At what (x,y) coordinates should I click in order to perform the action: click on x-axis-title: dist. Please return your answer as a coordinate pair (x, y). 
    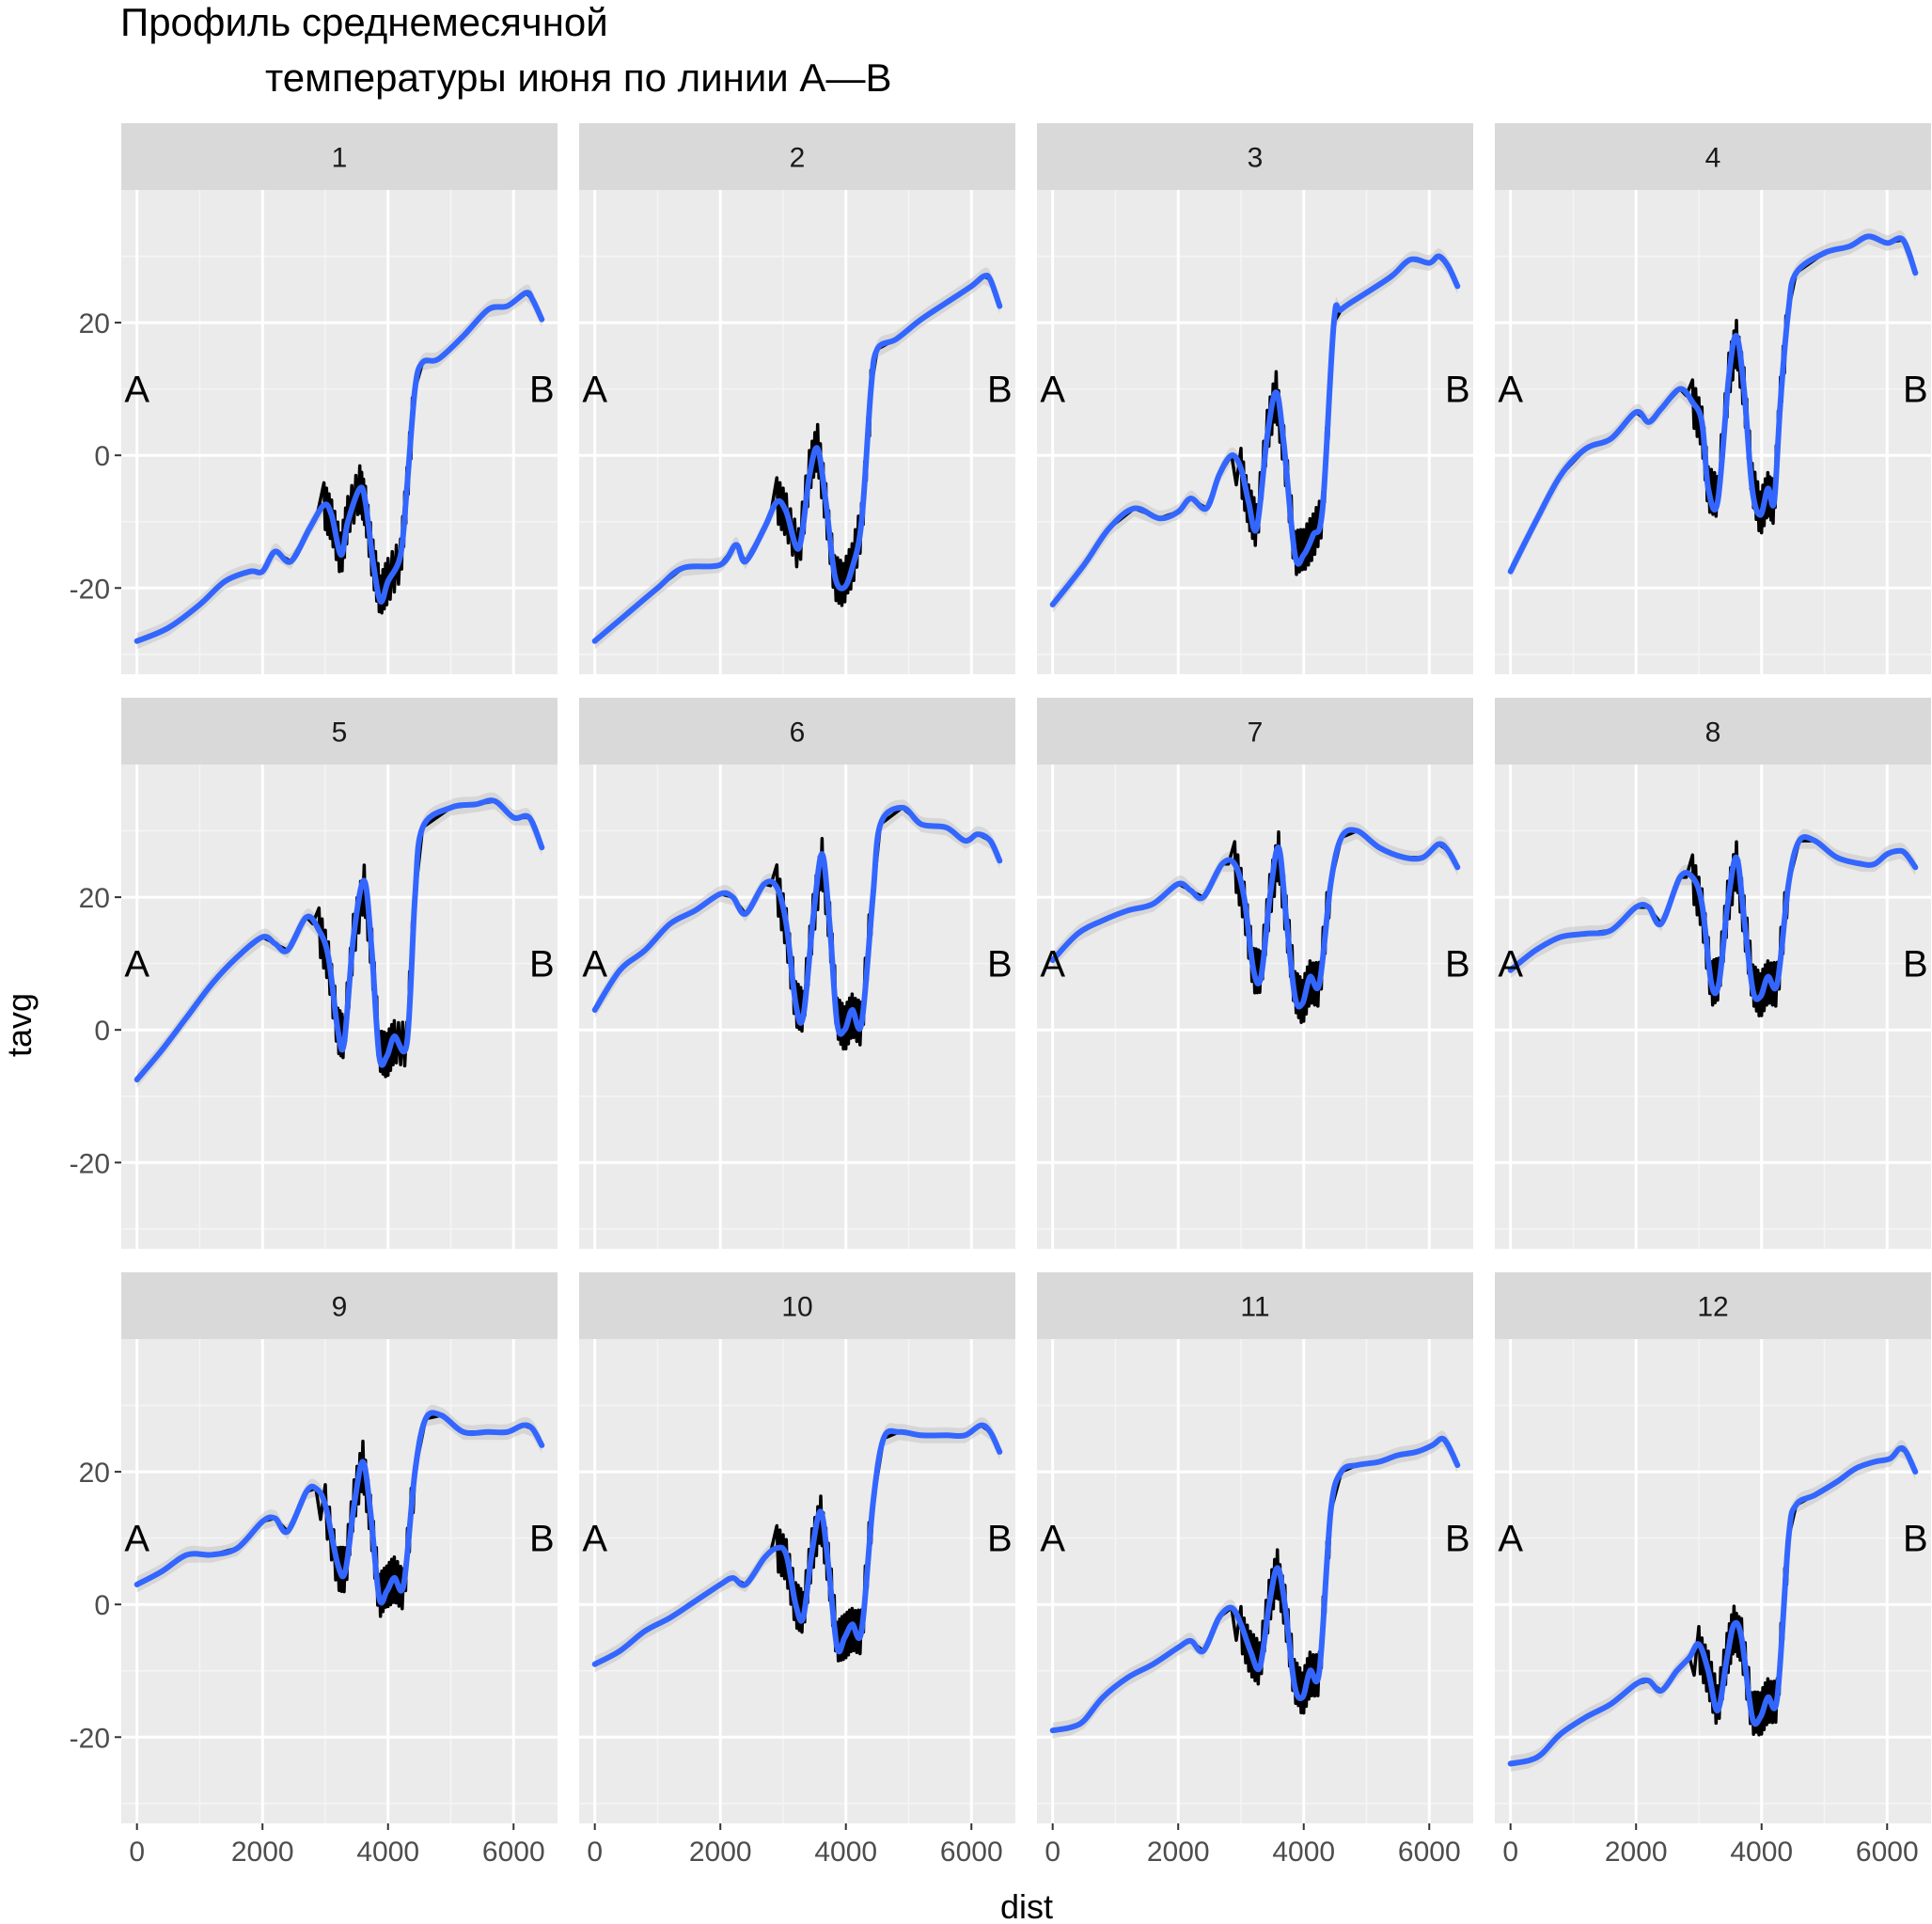
    Looking at the image, I should click on (1026, 1906).